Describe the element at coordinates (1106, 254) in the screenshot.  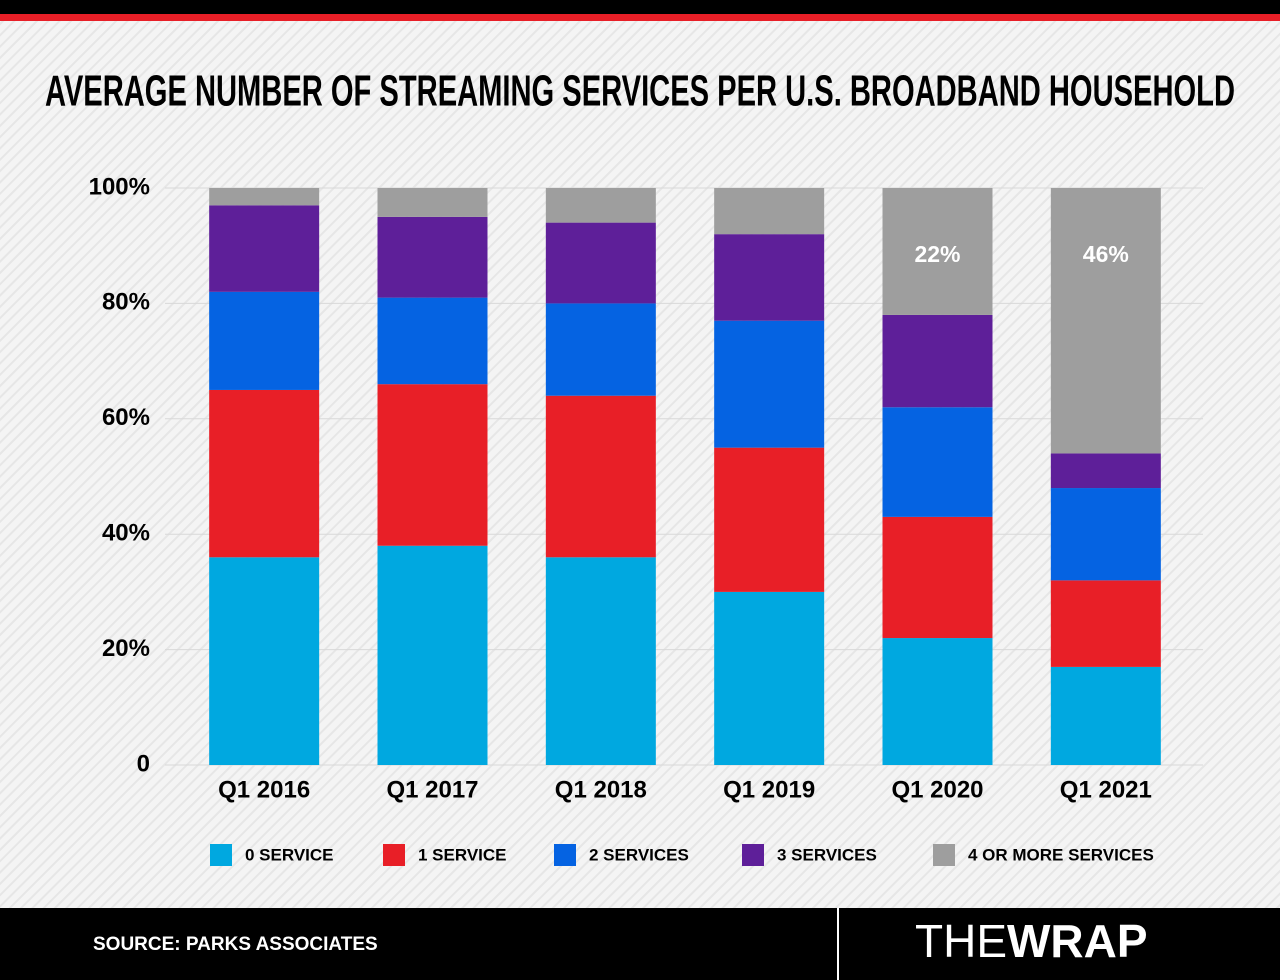
I see `value-label: 46%` at that location.